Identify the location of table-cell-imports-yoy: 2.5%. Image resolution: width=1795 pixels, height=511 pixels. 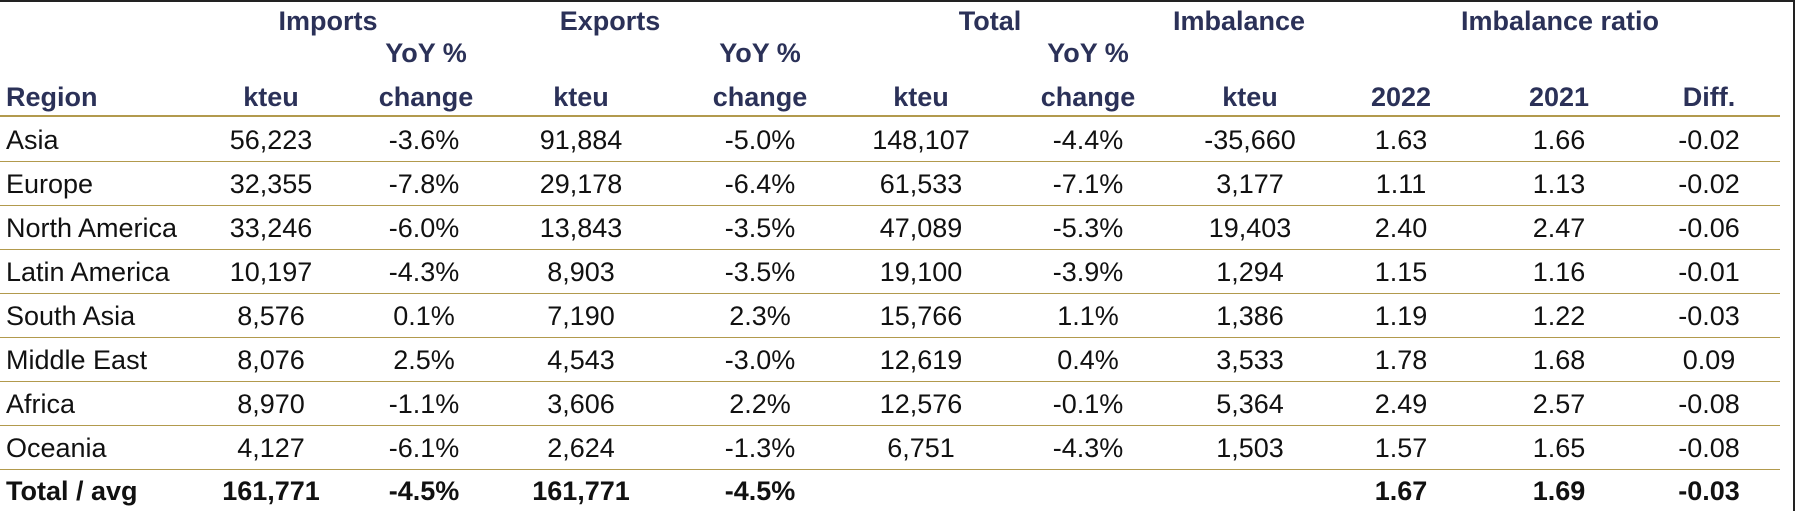
(424, 360).